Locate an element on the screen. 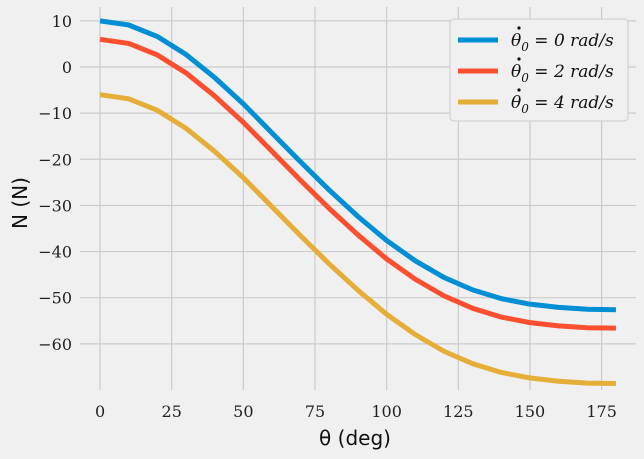 The image size is (644, 459). x-tick-label: 125 is located at coordinates (458, 411).